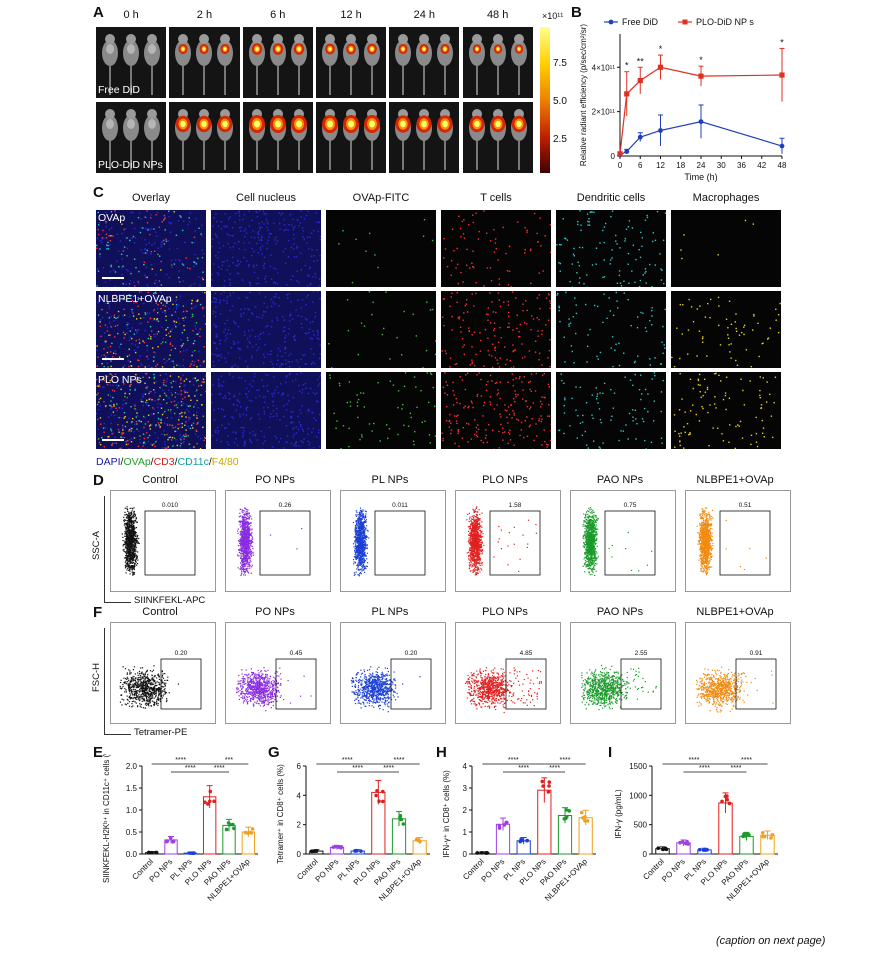 The width and height of the screenshot is (871, 959). What do you see at coordinates (497, 49) in the screenshot?
I see `signal-core` at bounding box center [497, 49].